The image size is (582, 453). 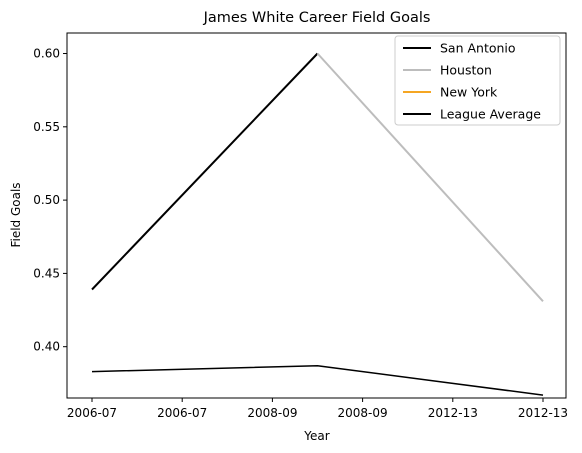 What do you see at coordinates (46, 127) in the screenshot?
I see `y-tick-label: 0.55` at bounding box center [46, 127].